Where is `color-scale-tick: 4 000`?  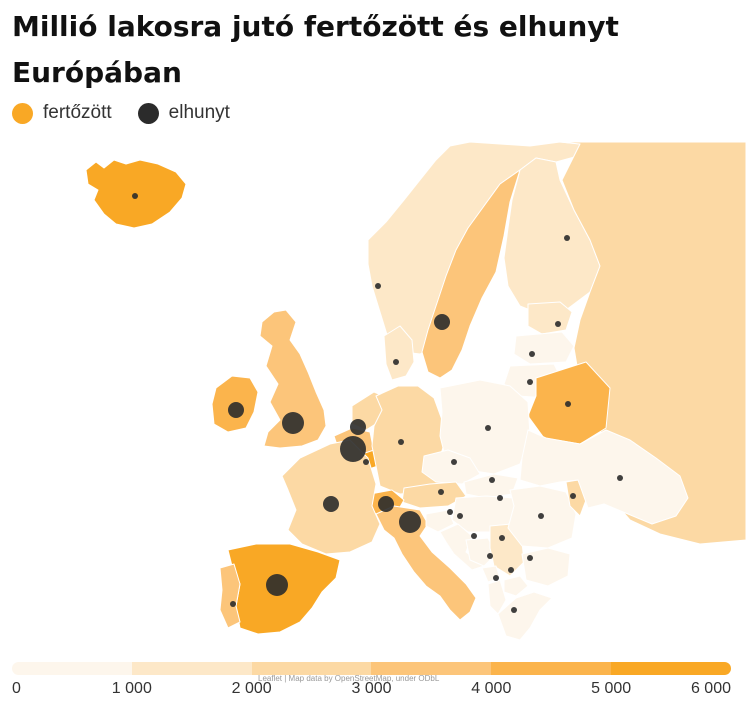 color-scale-tick: 4 000 is located at coordinates (491, 688).